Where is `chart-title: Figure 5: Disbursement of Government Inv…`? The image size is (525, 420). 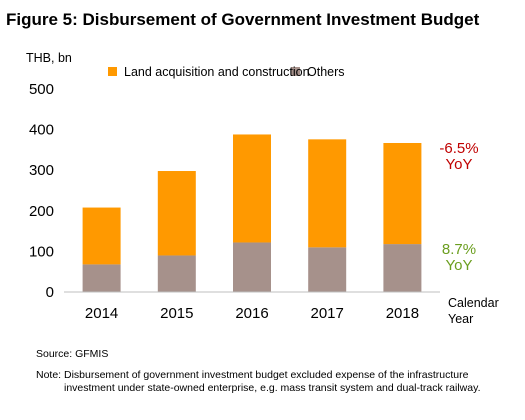
chart-title: Figure 5: Disbursement of Government Inv… is located at coordinates (243, 19).